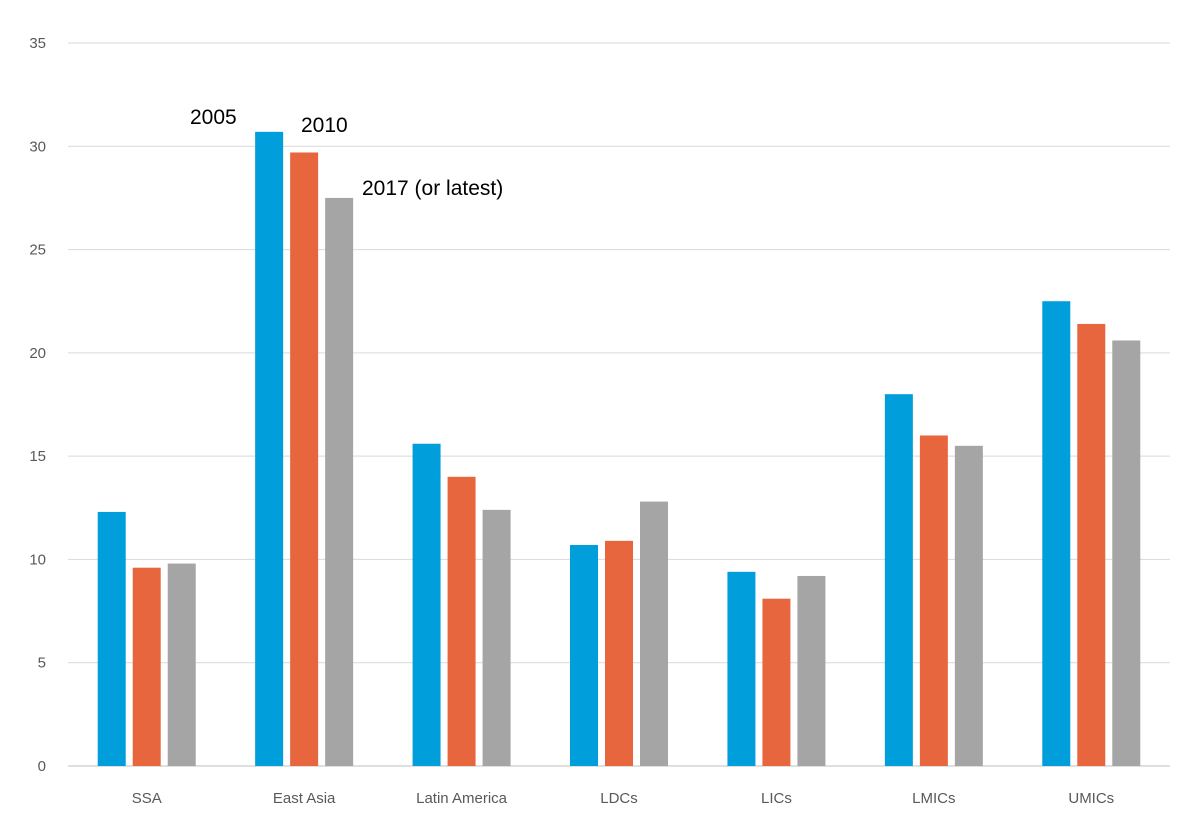 The image size is (1183, 825). What do you see at coordinates (37, 456) in the screenshot?
I see `y-tick-label: 15` at bounding box center [37, 456].